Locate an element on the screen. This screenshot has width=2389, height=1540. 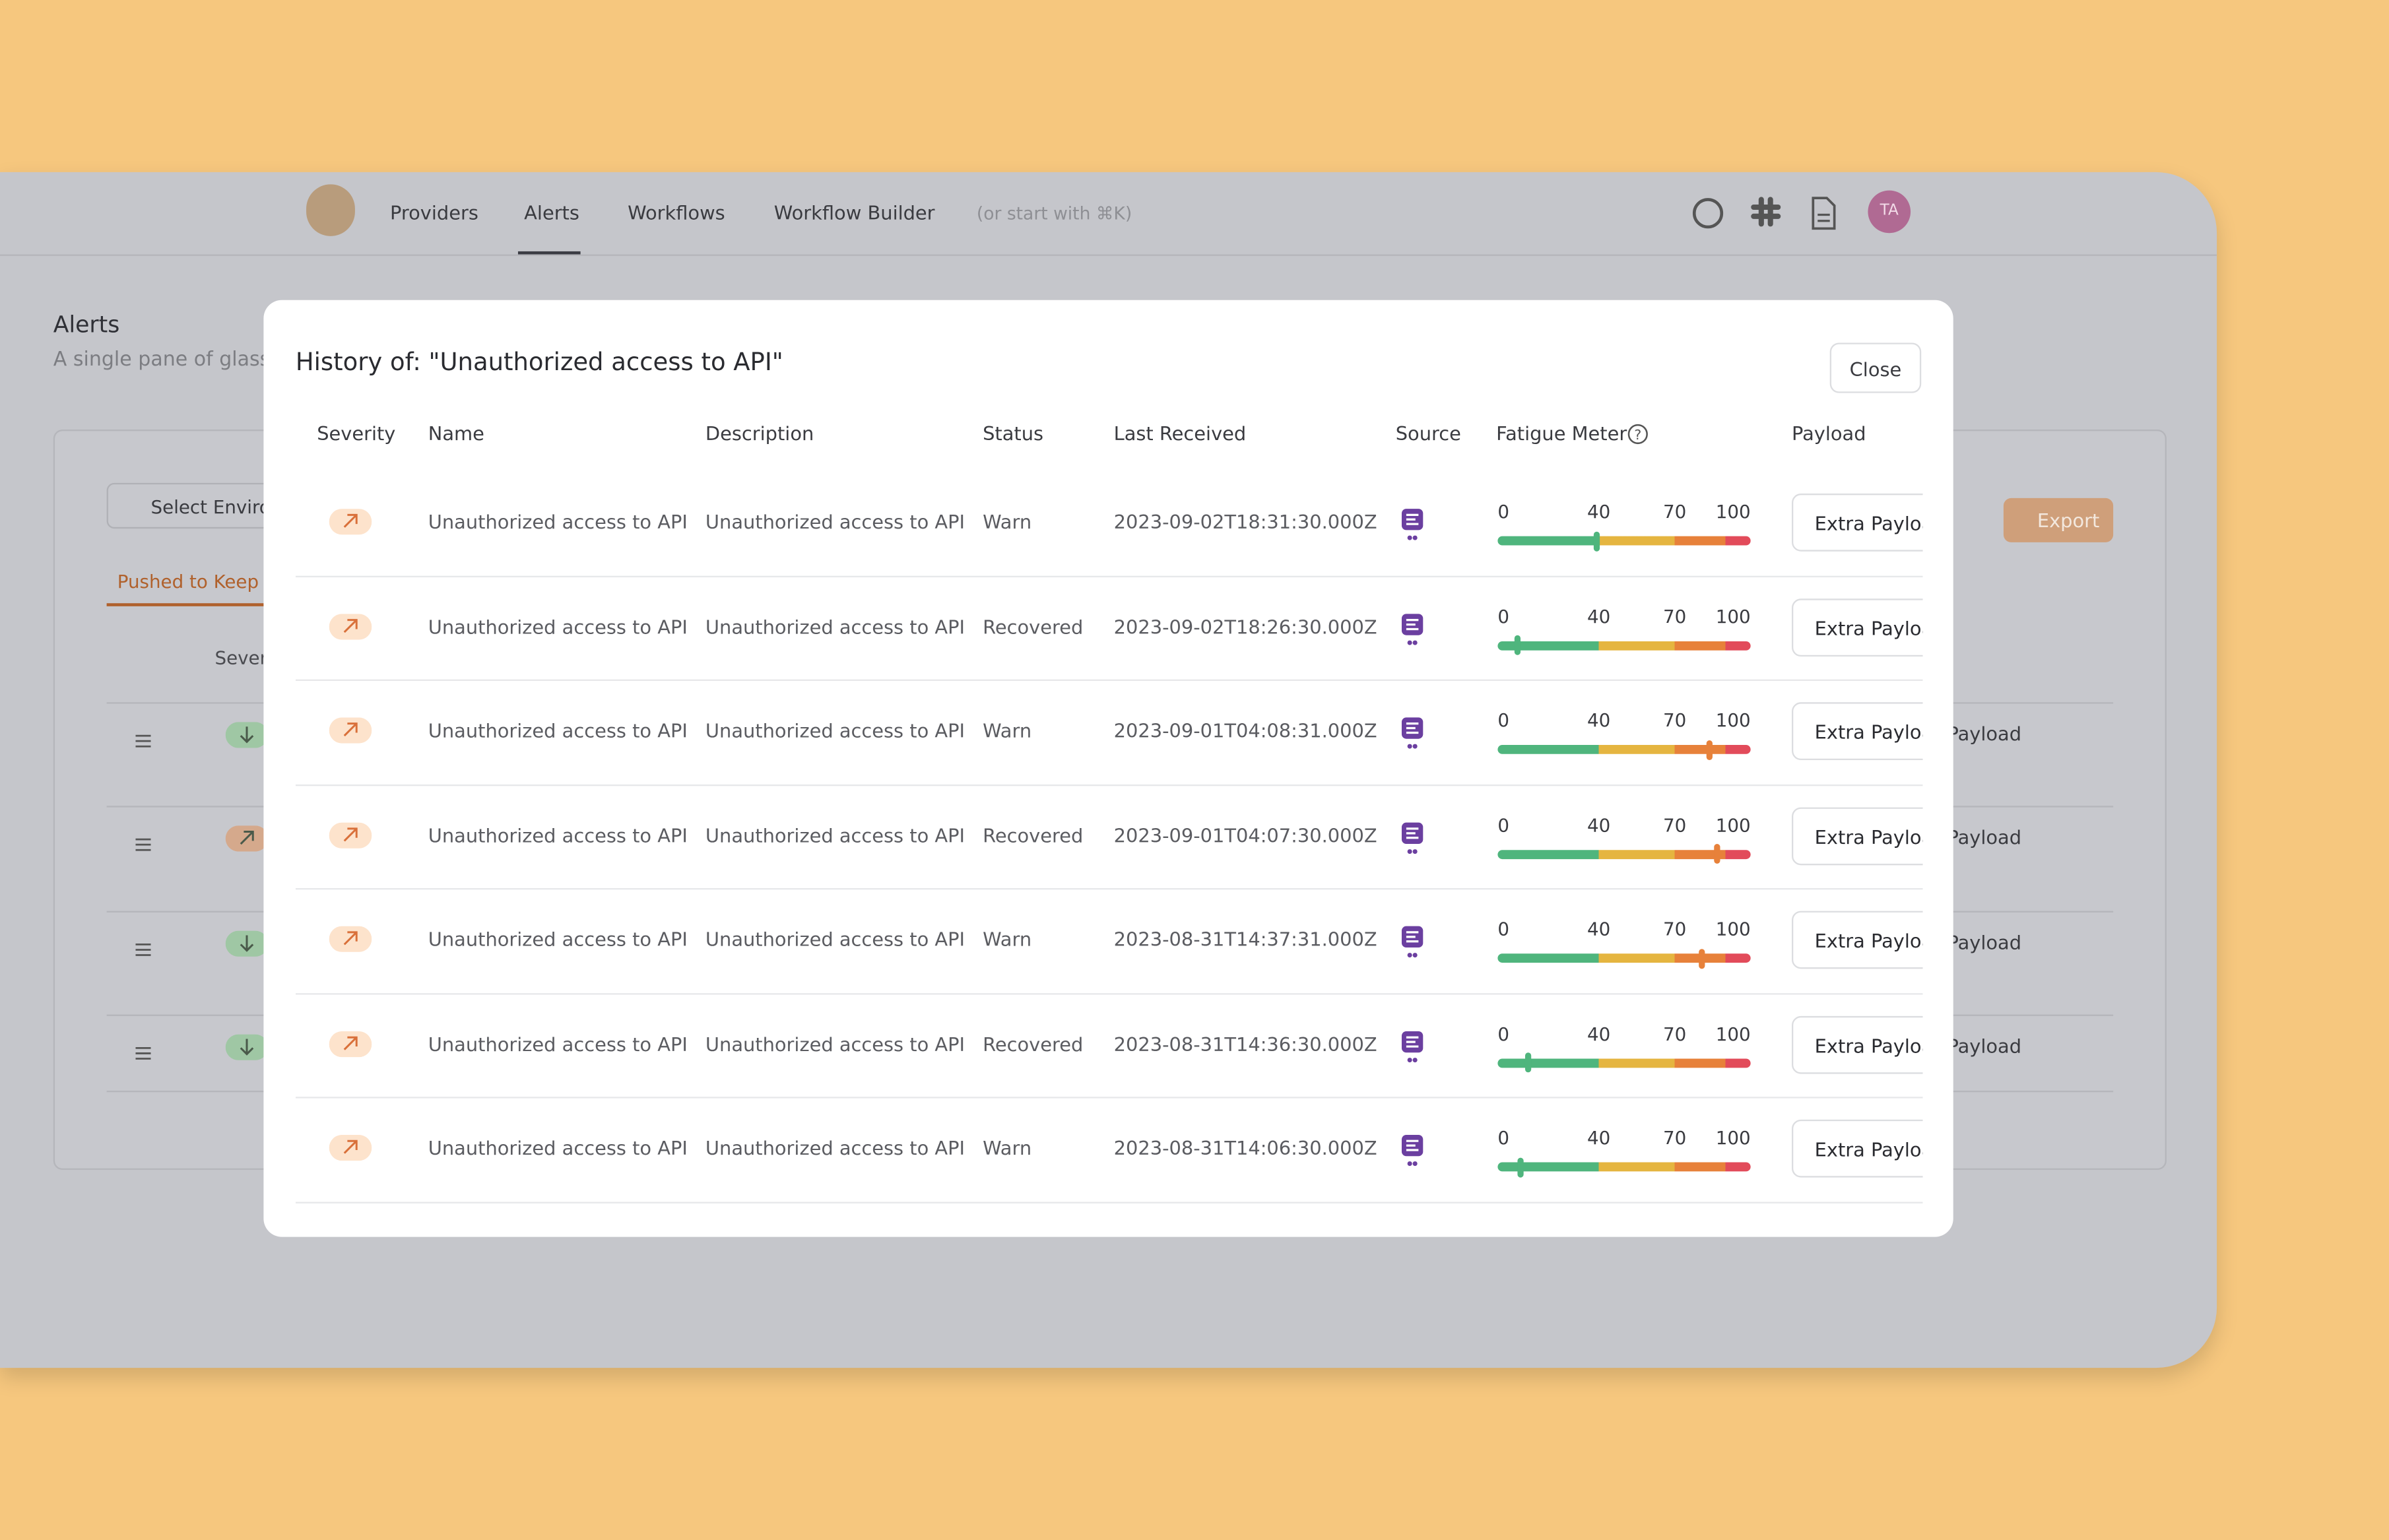
nav-item: Workflow Builder is located at coordinates (854, 213).